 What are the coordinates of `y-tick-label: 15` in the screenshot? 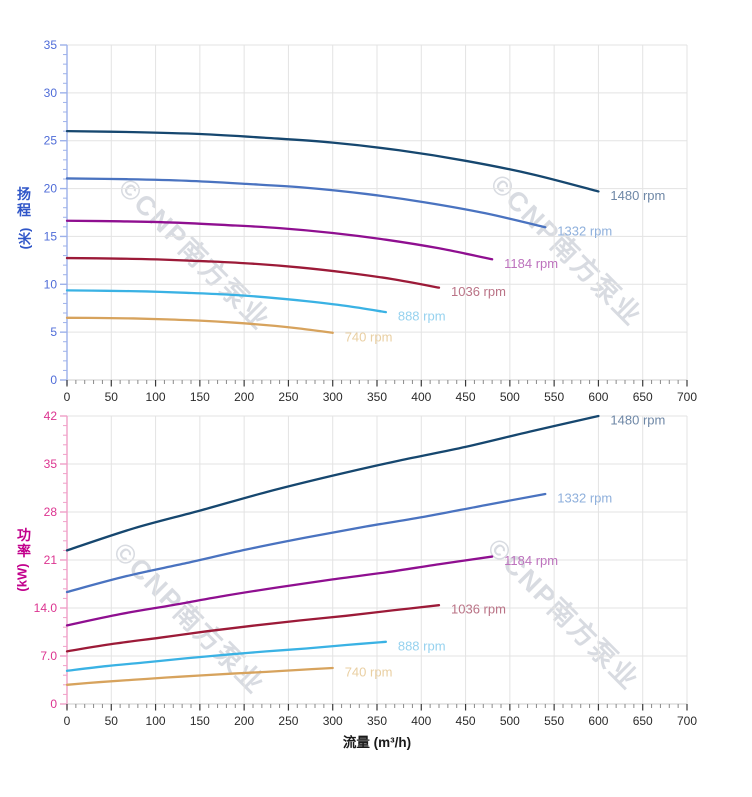 It's located at (51, 236).